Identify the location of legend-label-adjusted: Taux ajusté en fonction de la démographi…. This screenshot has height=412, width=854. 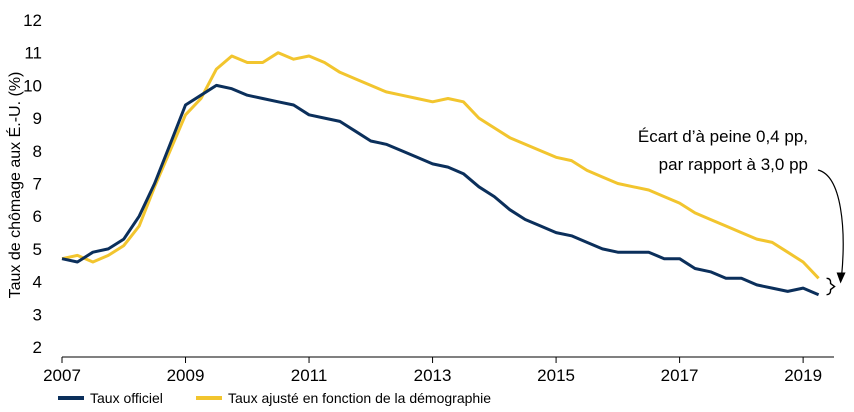
(359, 398).